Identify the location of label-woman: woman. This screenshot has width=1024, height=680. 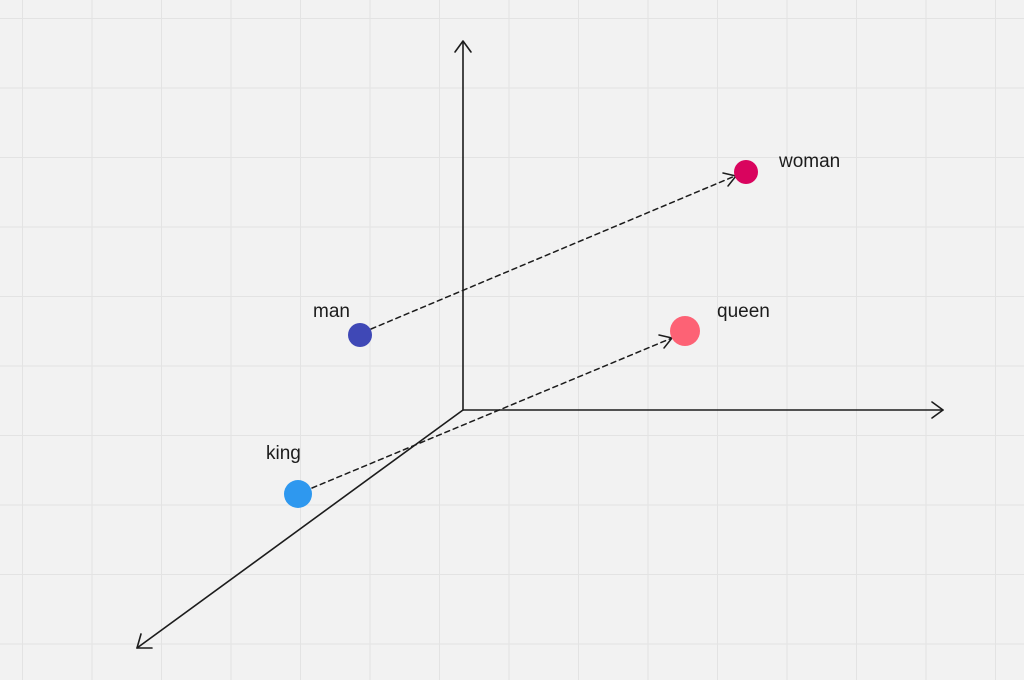
(809, 161).